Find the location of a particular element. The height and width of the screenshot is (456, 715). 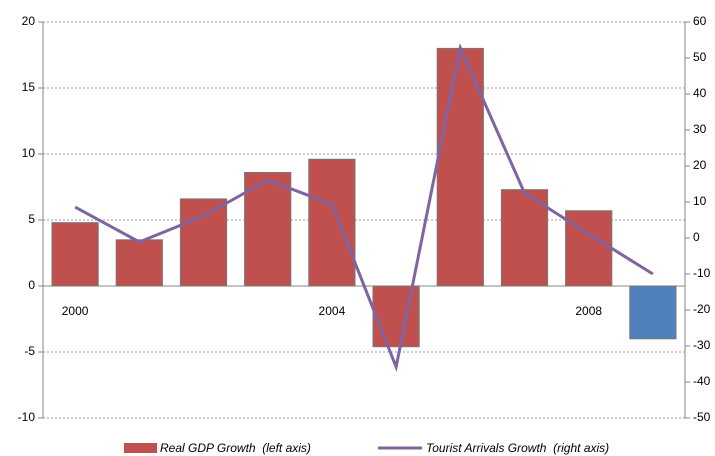

x-tick-label: 2000 is located at coordinates (75, 311).